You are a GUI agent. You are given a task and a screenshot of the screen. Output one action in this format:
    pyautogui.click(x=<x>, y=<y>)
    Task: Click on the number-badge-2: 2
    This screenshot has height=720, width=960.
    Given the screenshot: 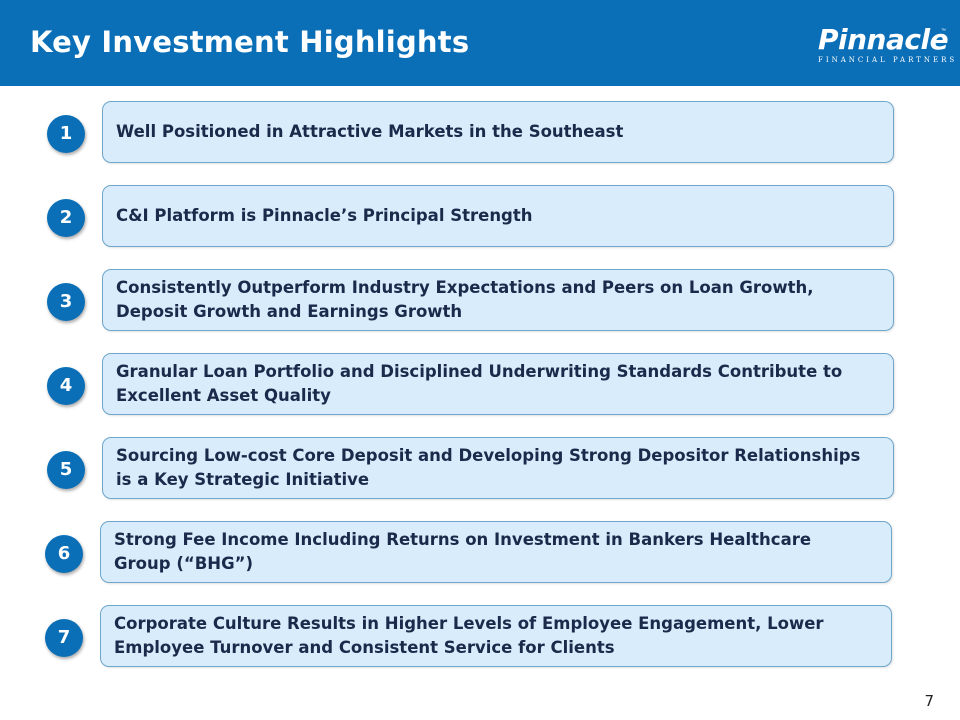 What is the action you would take?
    pyautogui.click(x=66, y=218)
    